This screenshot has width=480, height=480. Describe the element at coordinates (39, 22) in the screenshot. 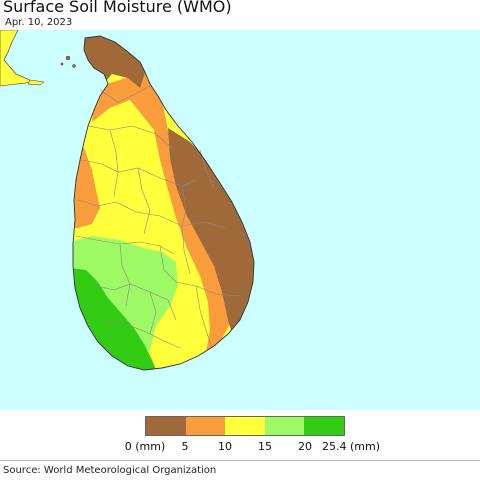

I see `map-date: Apr. 10, 2023` at that location.